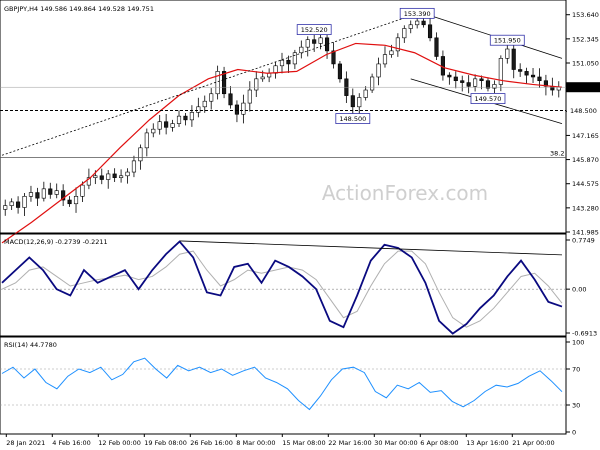  I want to click on macd-pane-header: MACD(12,26,9) -0.2739 -0.2211, so click(56, 242).